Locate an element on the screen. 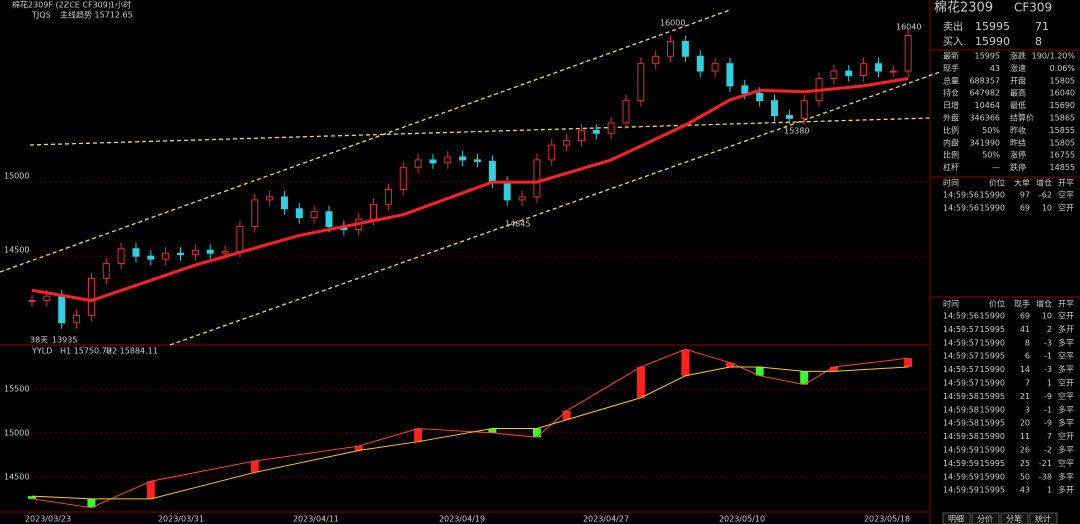 Image resolution: width=1080 pixels, height=524 pixels. table-cell: 3 is located at coordinates (1027, 409).